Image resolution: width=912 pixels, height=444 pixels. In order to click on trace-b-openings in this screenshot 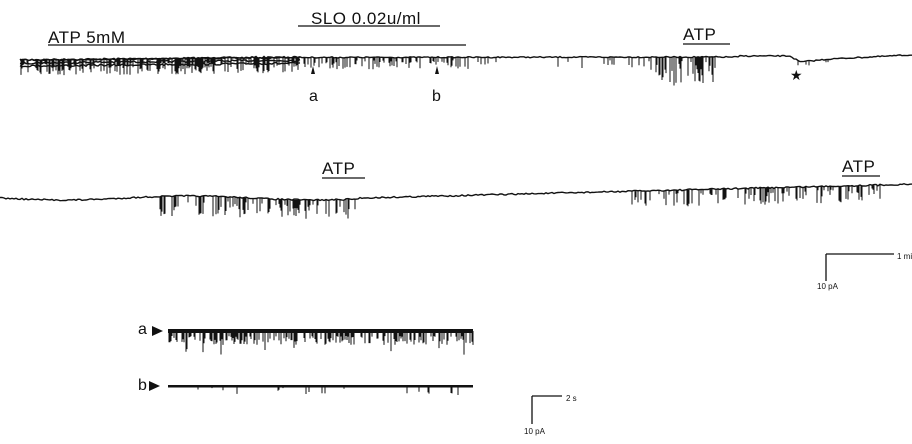, I will do `click(328, 390)`.